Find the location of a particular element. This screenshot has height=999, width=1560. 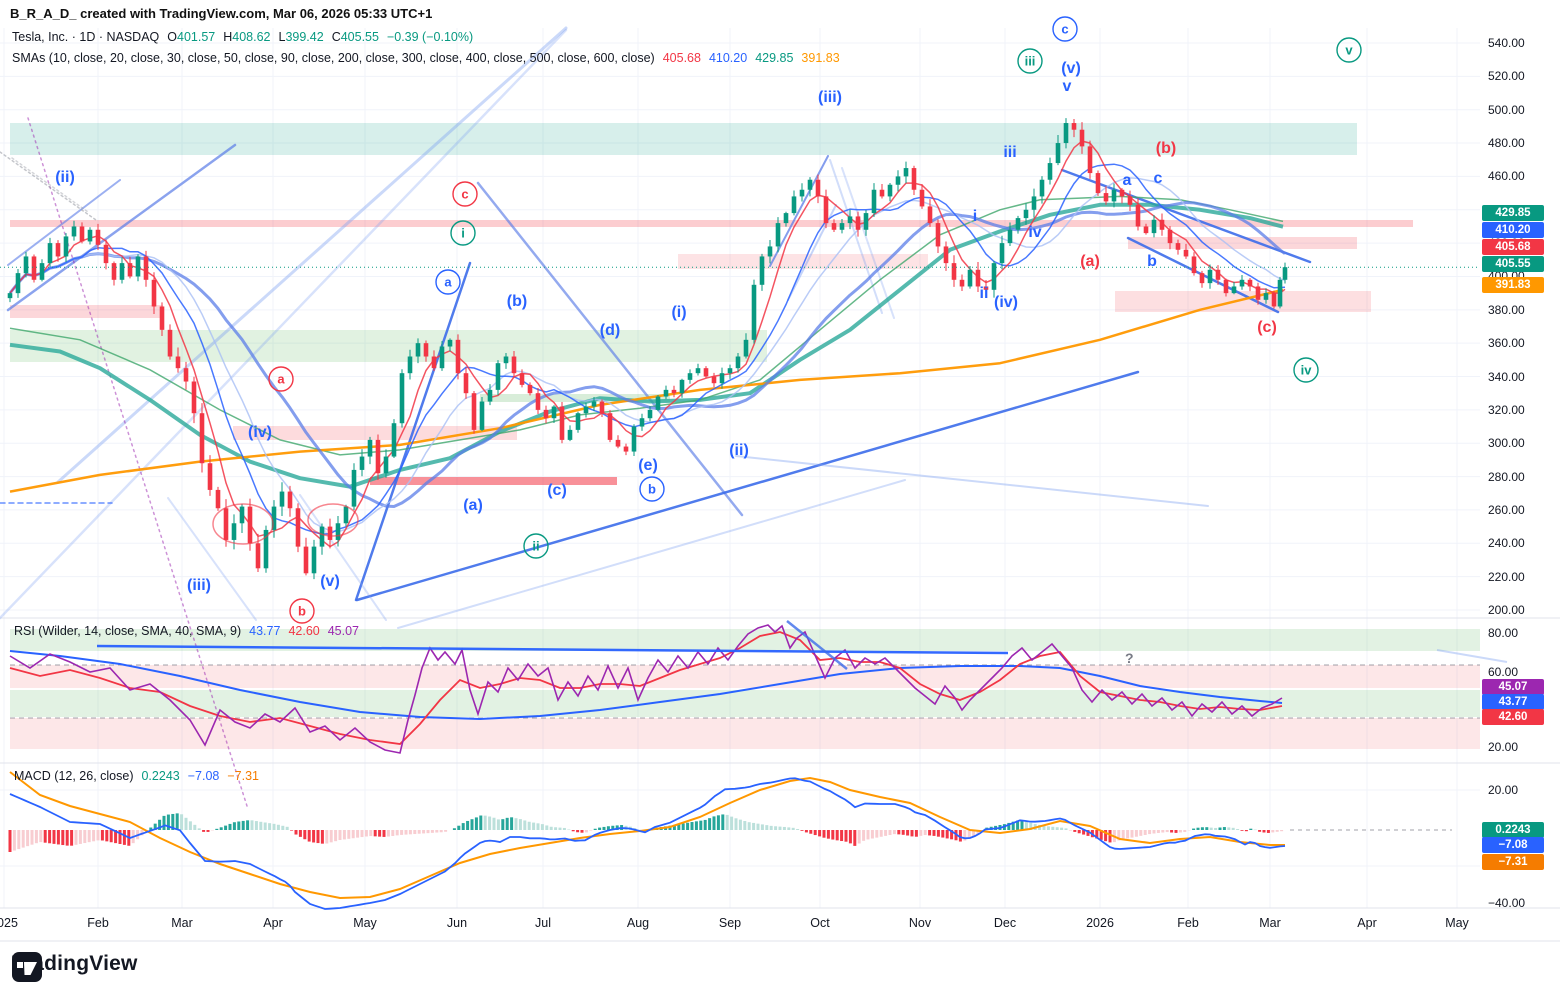

svg-text: iv is located at coordinates (1307, 370).